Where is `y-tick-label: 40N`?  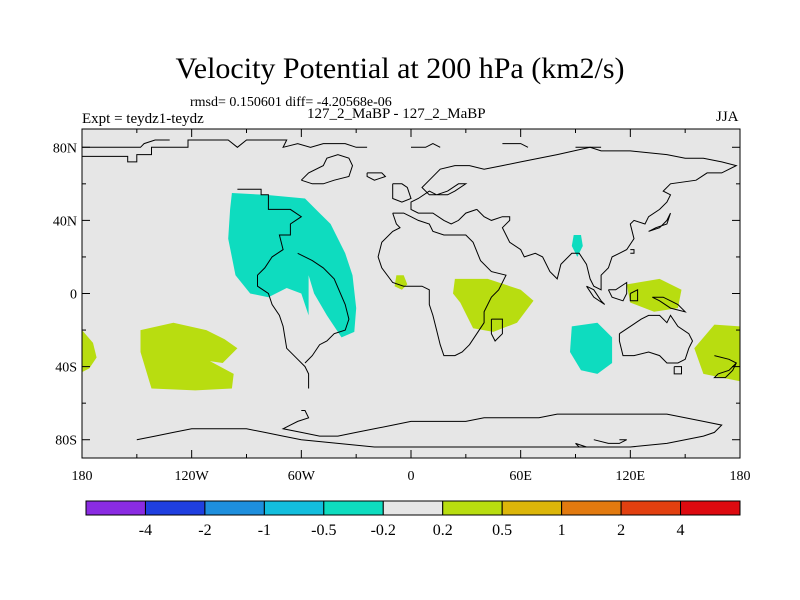
y-tick-label: 40N is located at coordinates (65, 221).